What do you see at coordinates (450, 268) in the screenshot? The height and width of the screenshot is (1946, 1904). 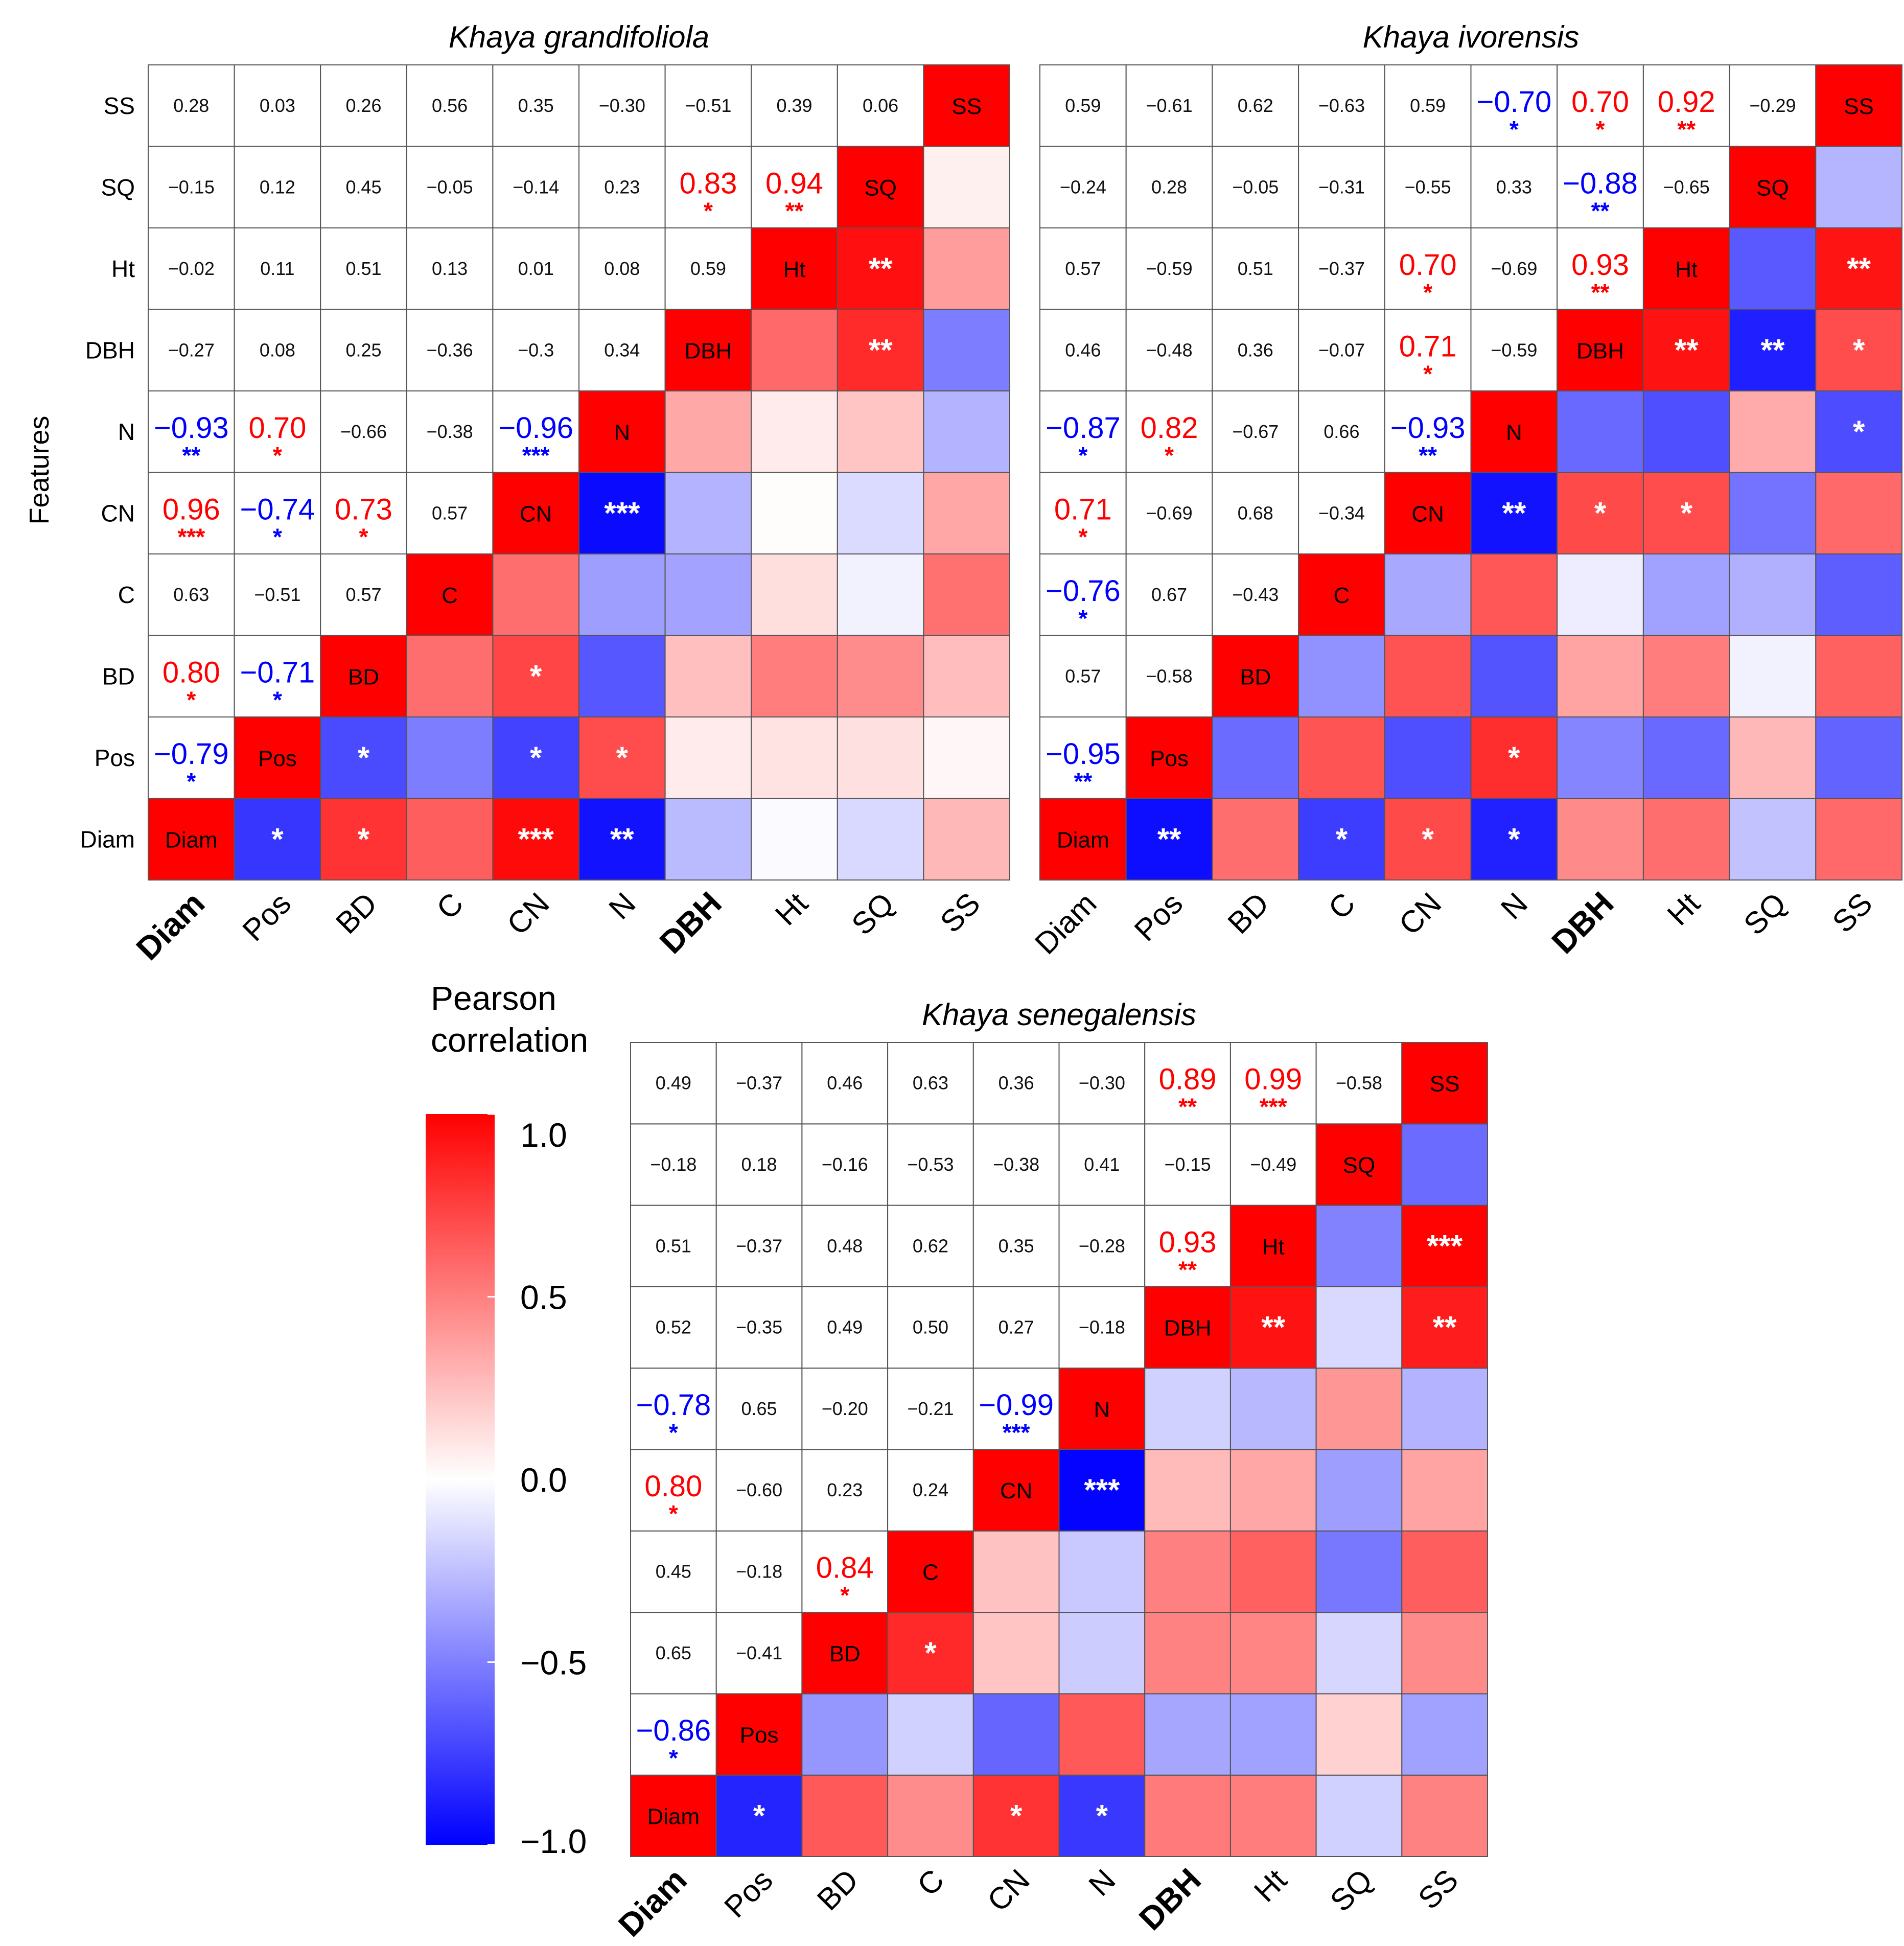 I see `correlation-value: 0.13` at bounding box center [450, 268].